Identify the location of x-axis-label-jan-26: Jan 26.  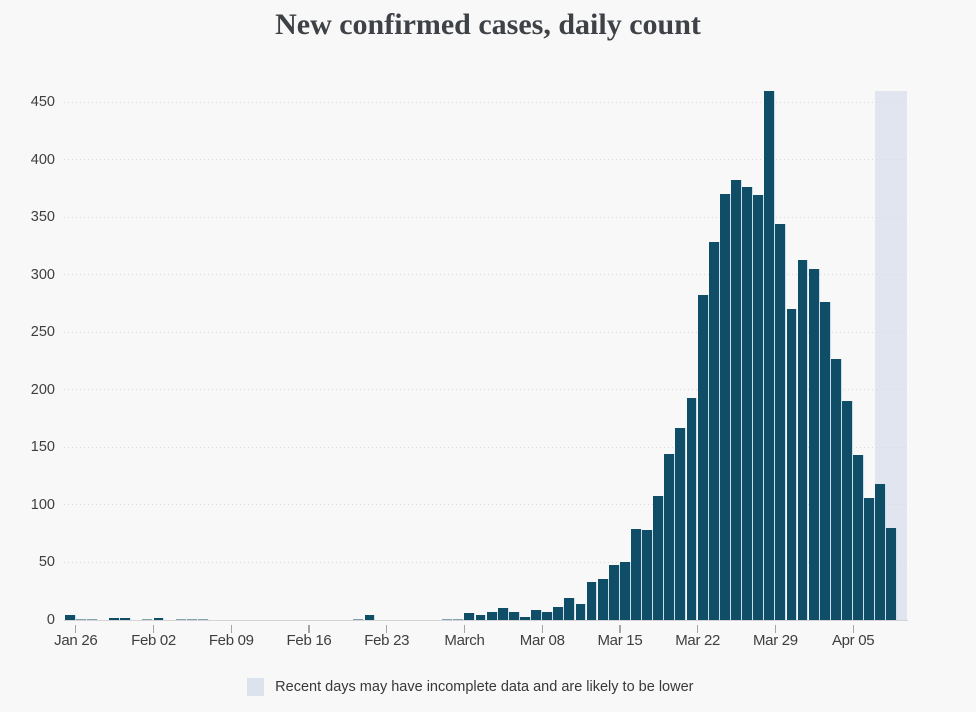
(76, 640).